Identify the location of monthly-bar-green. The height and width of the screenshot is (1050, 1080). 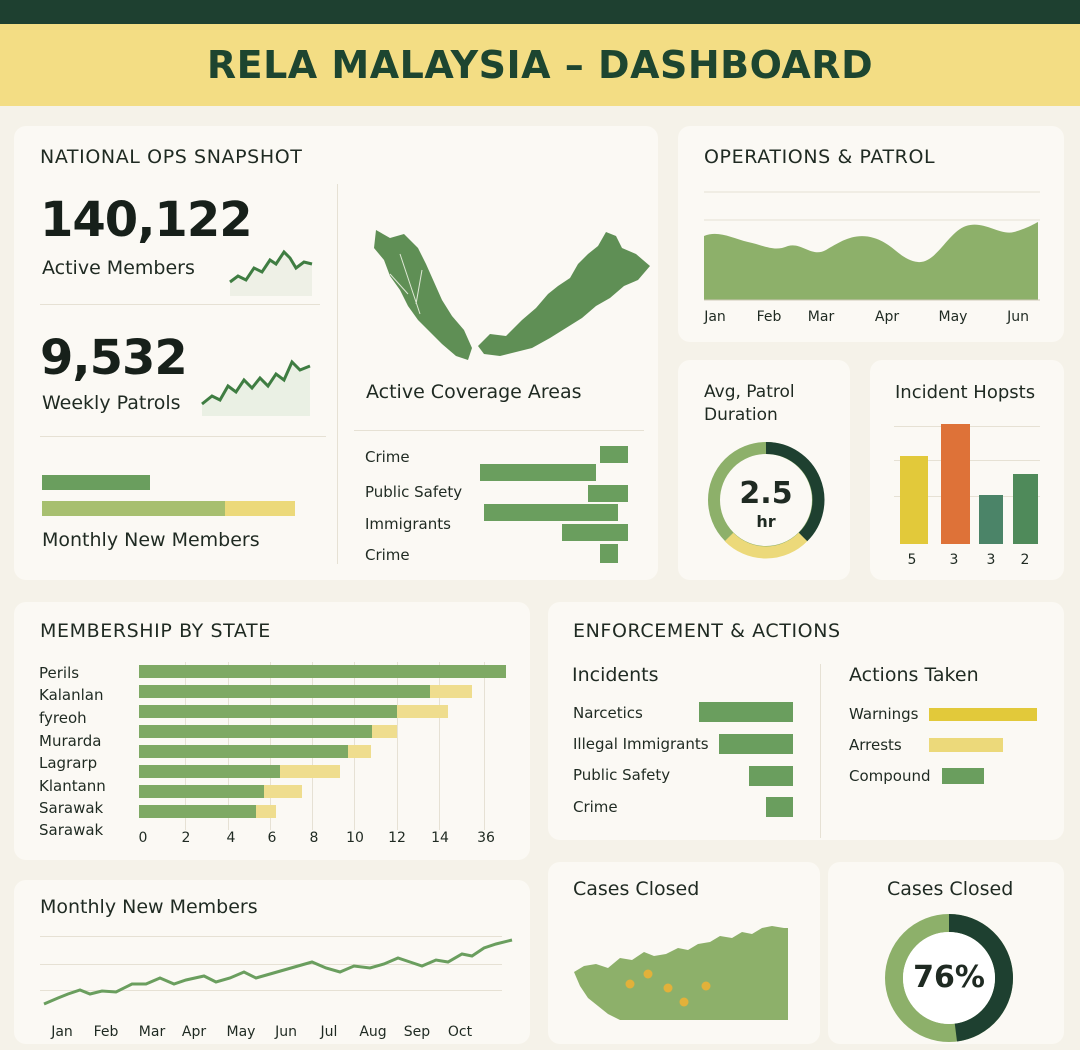
(96, 482).